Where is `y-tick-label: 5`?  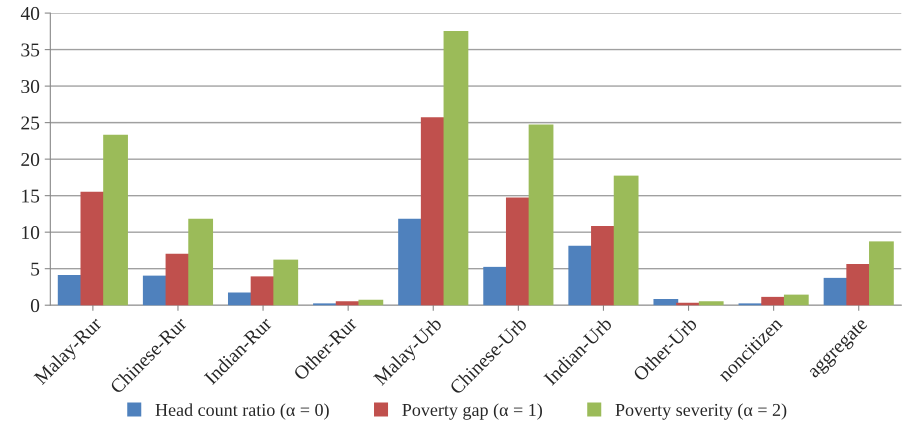 y-tick-label: 5 is located at coordinates (35, 269).